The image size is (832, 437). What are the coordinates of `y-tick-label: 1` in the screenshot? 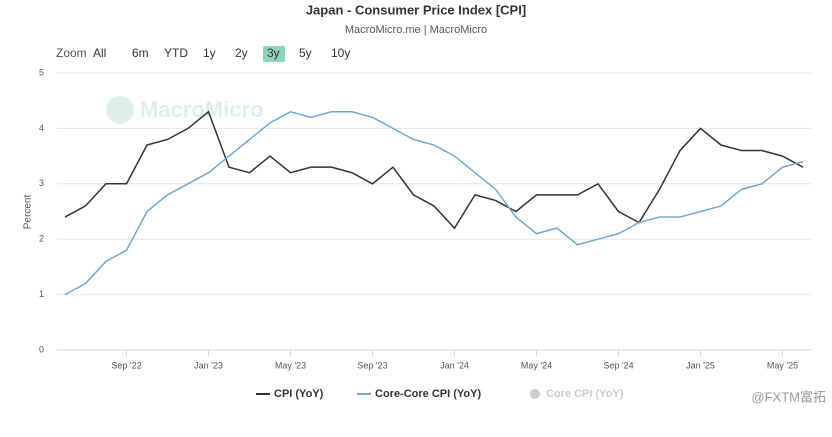 It's located at (41, 294).